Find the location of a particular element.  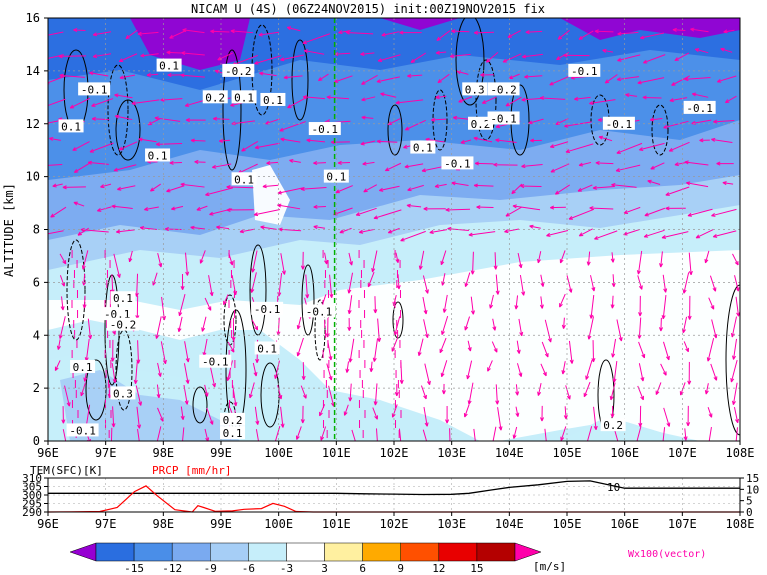

contour-label-17: -0.1 is located at coordinates (503, 118).